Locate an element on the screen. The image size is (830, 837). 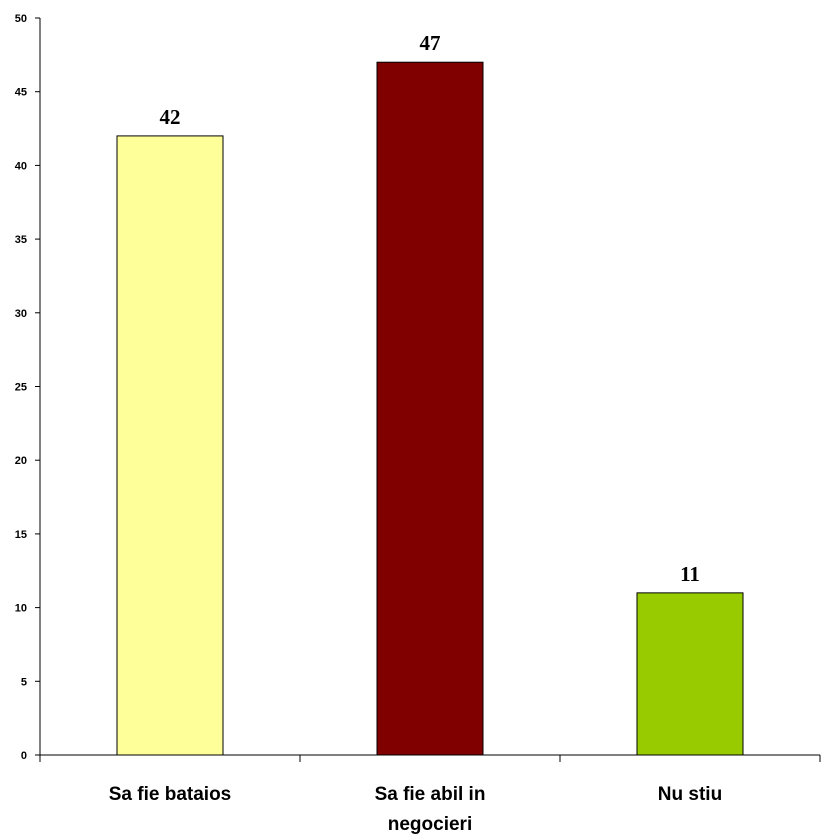
y-tick-label: 0 is located at coordinates (24, 756).